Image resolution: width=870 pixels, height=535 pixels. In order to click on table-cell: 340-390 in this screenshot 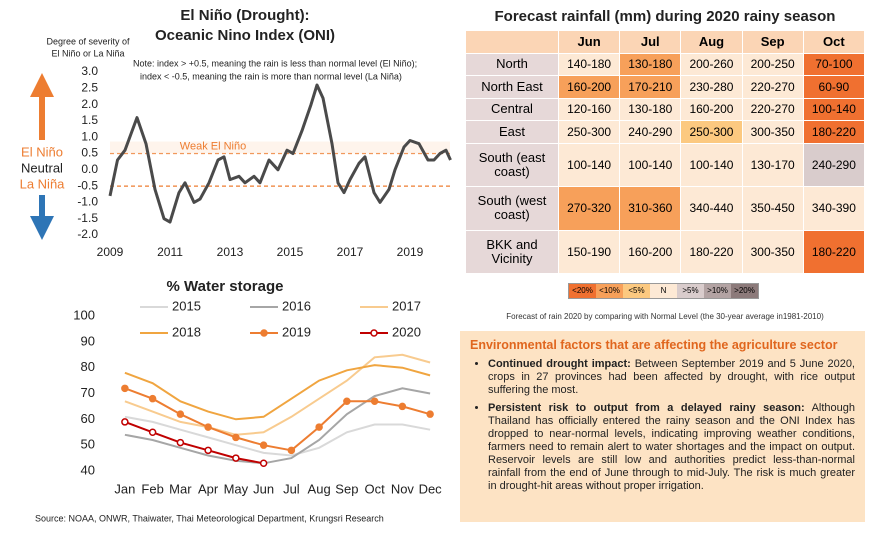, I will do `click(834, 208)`.